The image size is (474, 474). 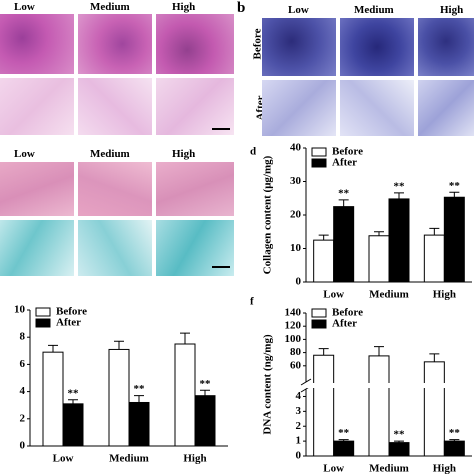 I want to click on y-tick-label: 60, so click(x=296, y=365).